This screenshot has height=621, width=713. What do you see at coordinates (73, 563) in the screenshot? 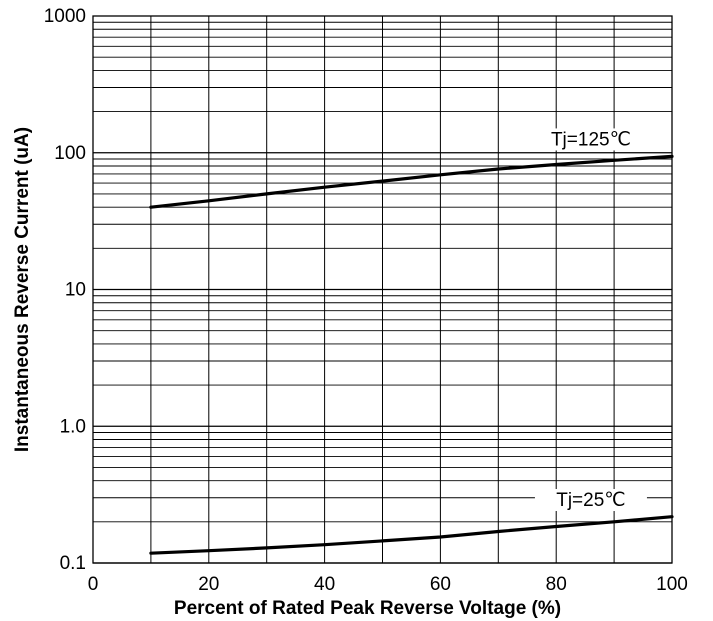
I see `y-tick-label: 0.1` at bounding box center [73, 563].